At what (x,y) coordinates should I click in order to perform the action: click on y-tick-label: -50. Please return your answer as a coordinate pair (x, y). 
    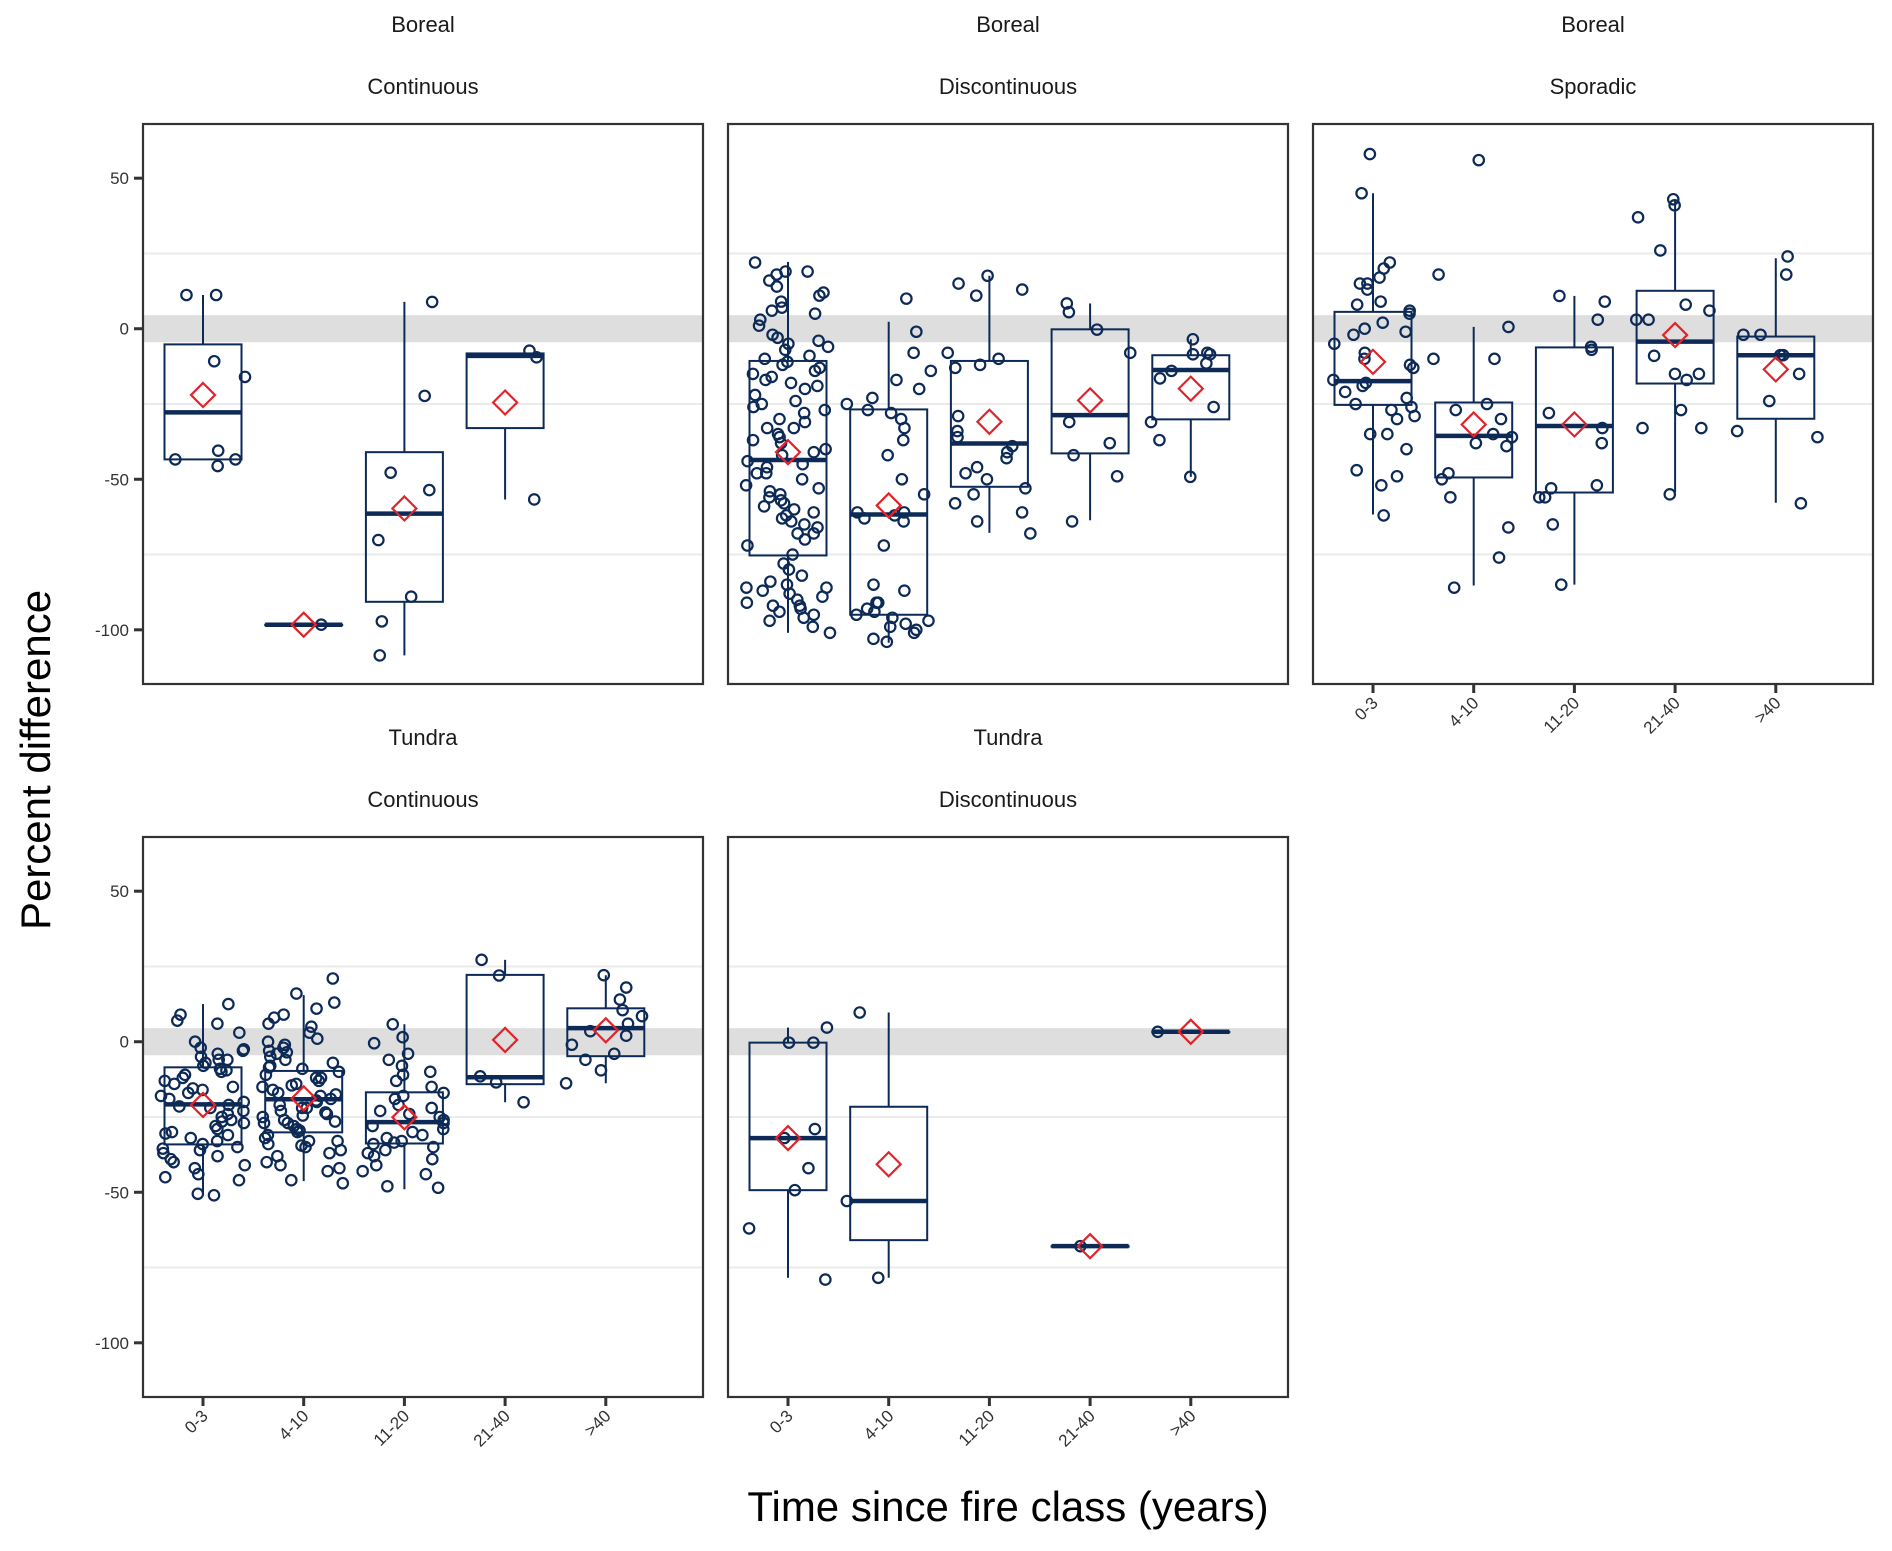
    Looking at the image, I should click on (116, 1192).